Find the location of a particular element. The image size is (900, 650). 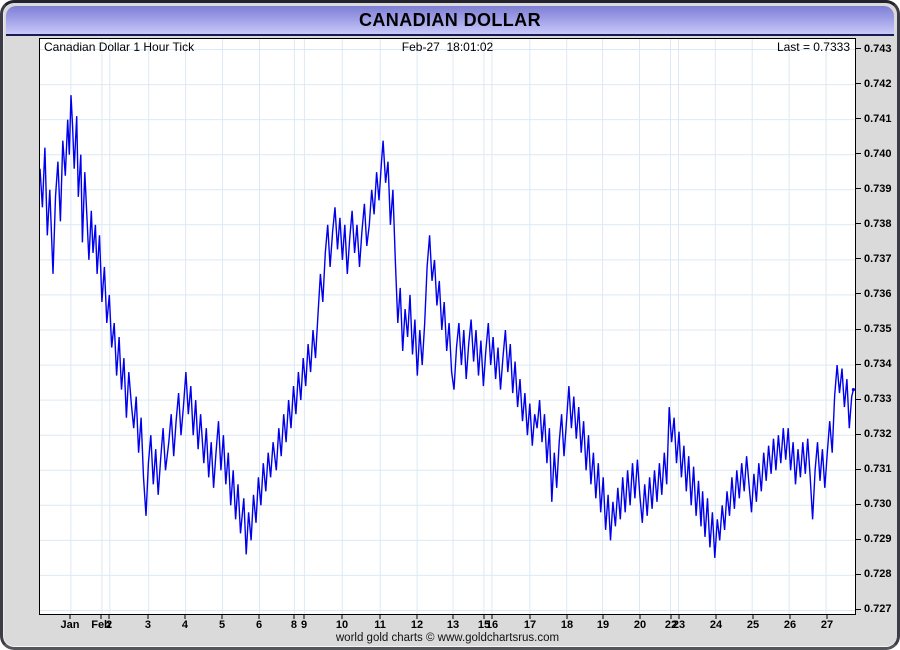

x-axis-label: 19 is located at coordinates (603, 625).